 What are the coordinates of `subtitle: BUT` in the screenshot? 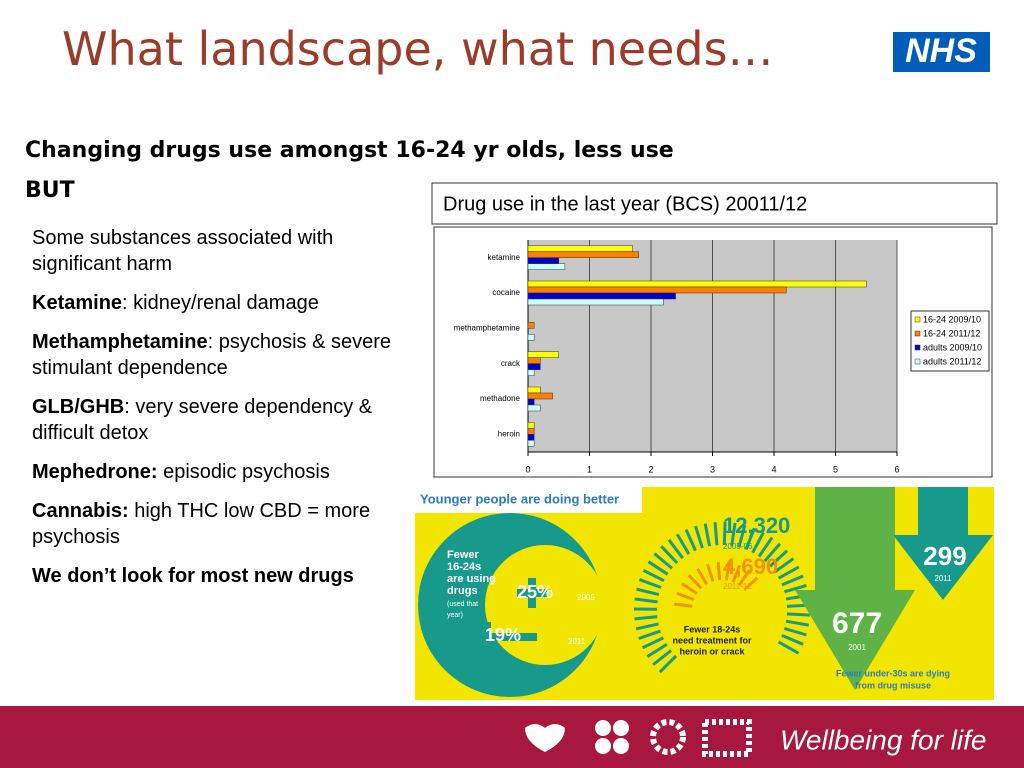 It's located at (50, 190).